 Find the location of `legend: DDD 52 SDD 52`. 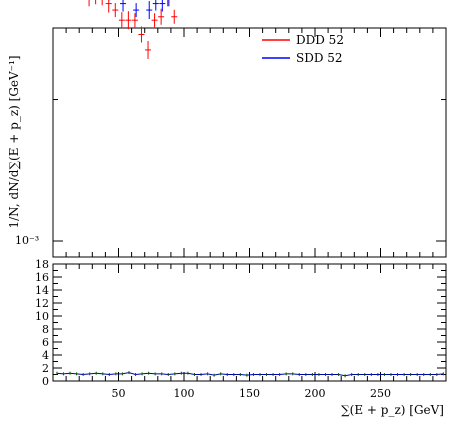

legend: DDD 52 SDD 52 is located at coordinates (303, 49).